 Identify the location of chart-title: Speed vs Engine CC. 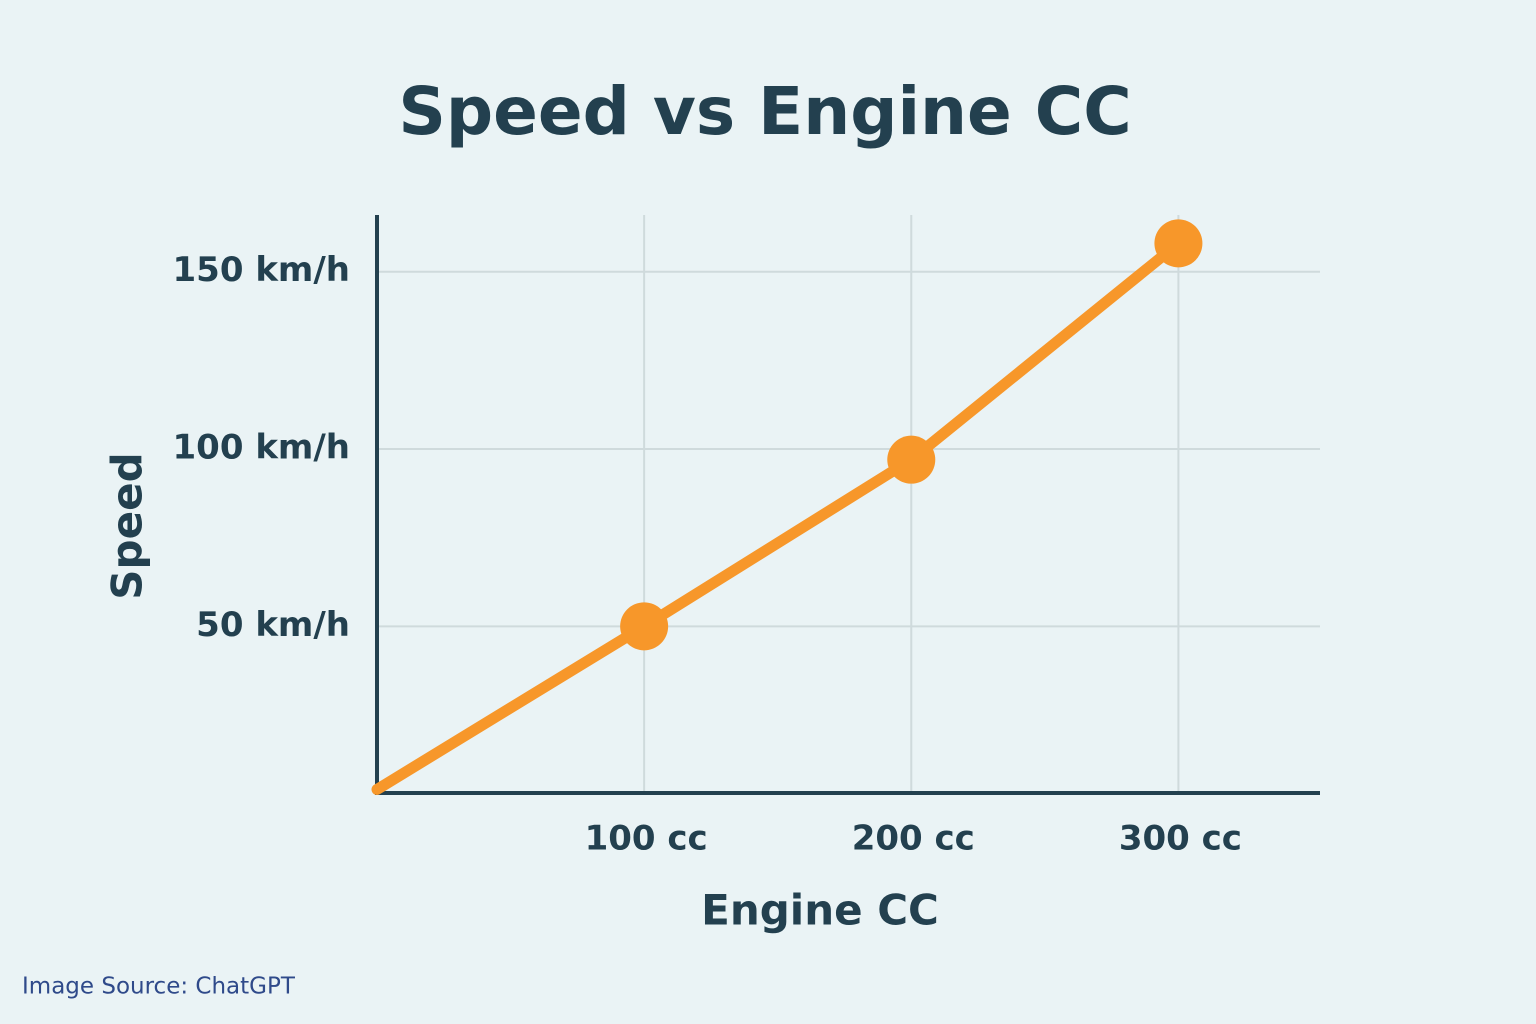
(764, 111).